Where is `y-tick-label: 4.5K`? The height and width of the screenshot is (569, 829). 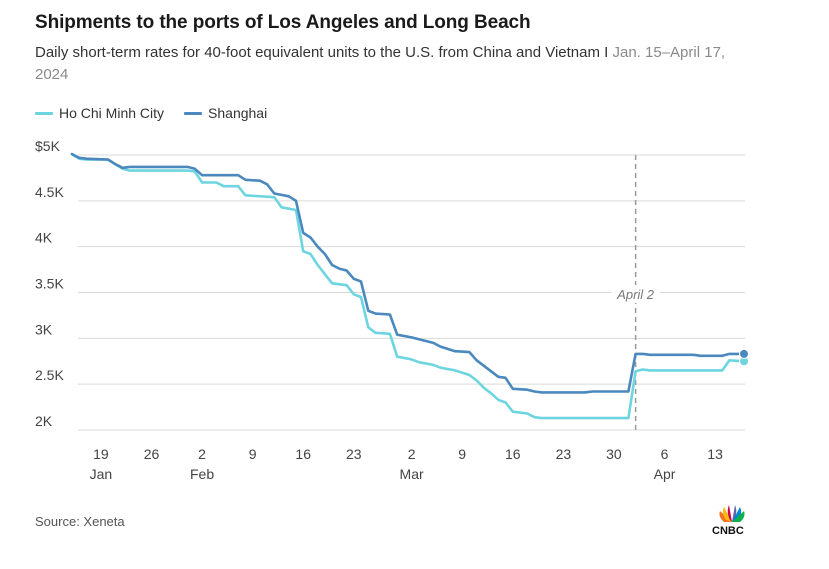
y-tick-label: 4.5K is located at coordinates (49, 192).